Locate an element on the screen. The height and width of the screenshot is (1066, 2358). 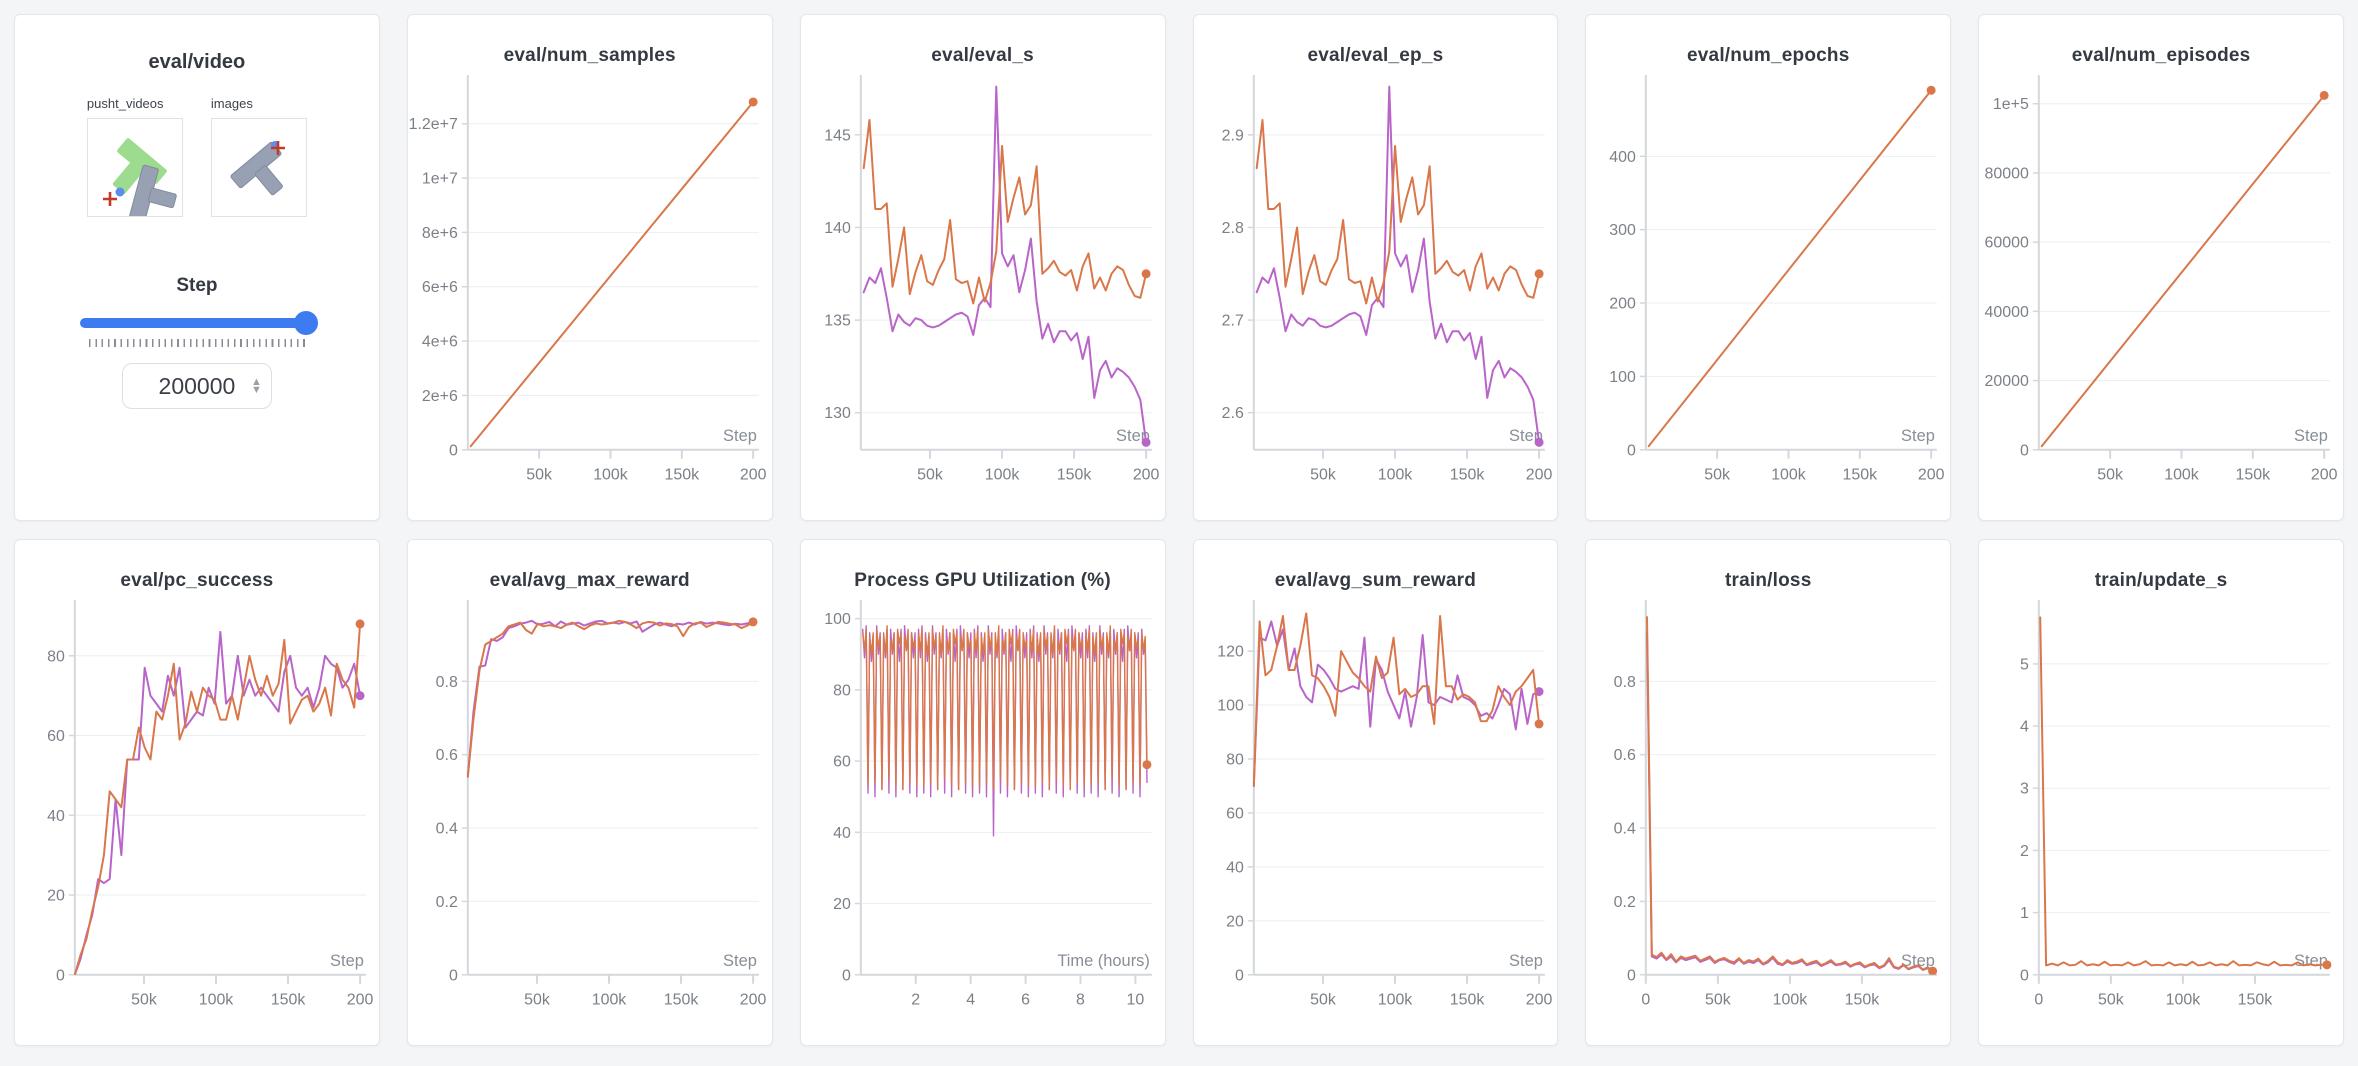
chart-plot-num-epochs: 0 100 200 300 400 50k 100k 150k 200 Step is located at coordinates (1768, 286).